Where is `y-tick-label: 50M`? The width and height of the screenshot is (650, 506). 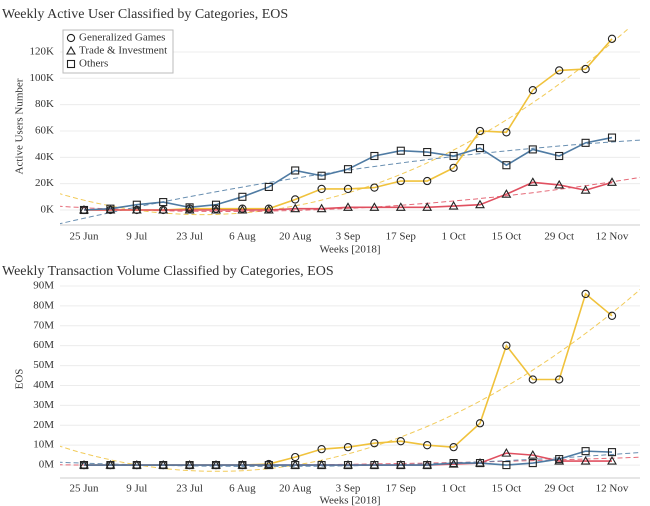 y-tick-label: 50M is located at coordinates (43, 365).